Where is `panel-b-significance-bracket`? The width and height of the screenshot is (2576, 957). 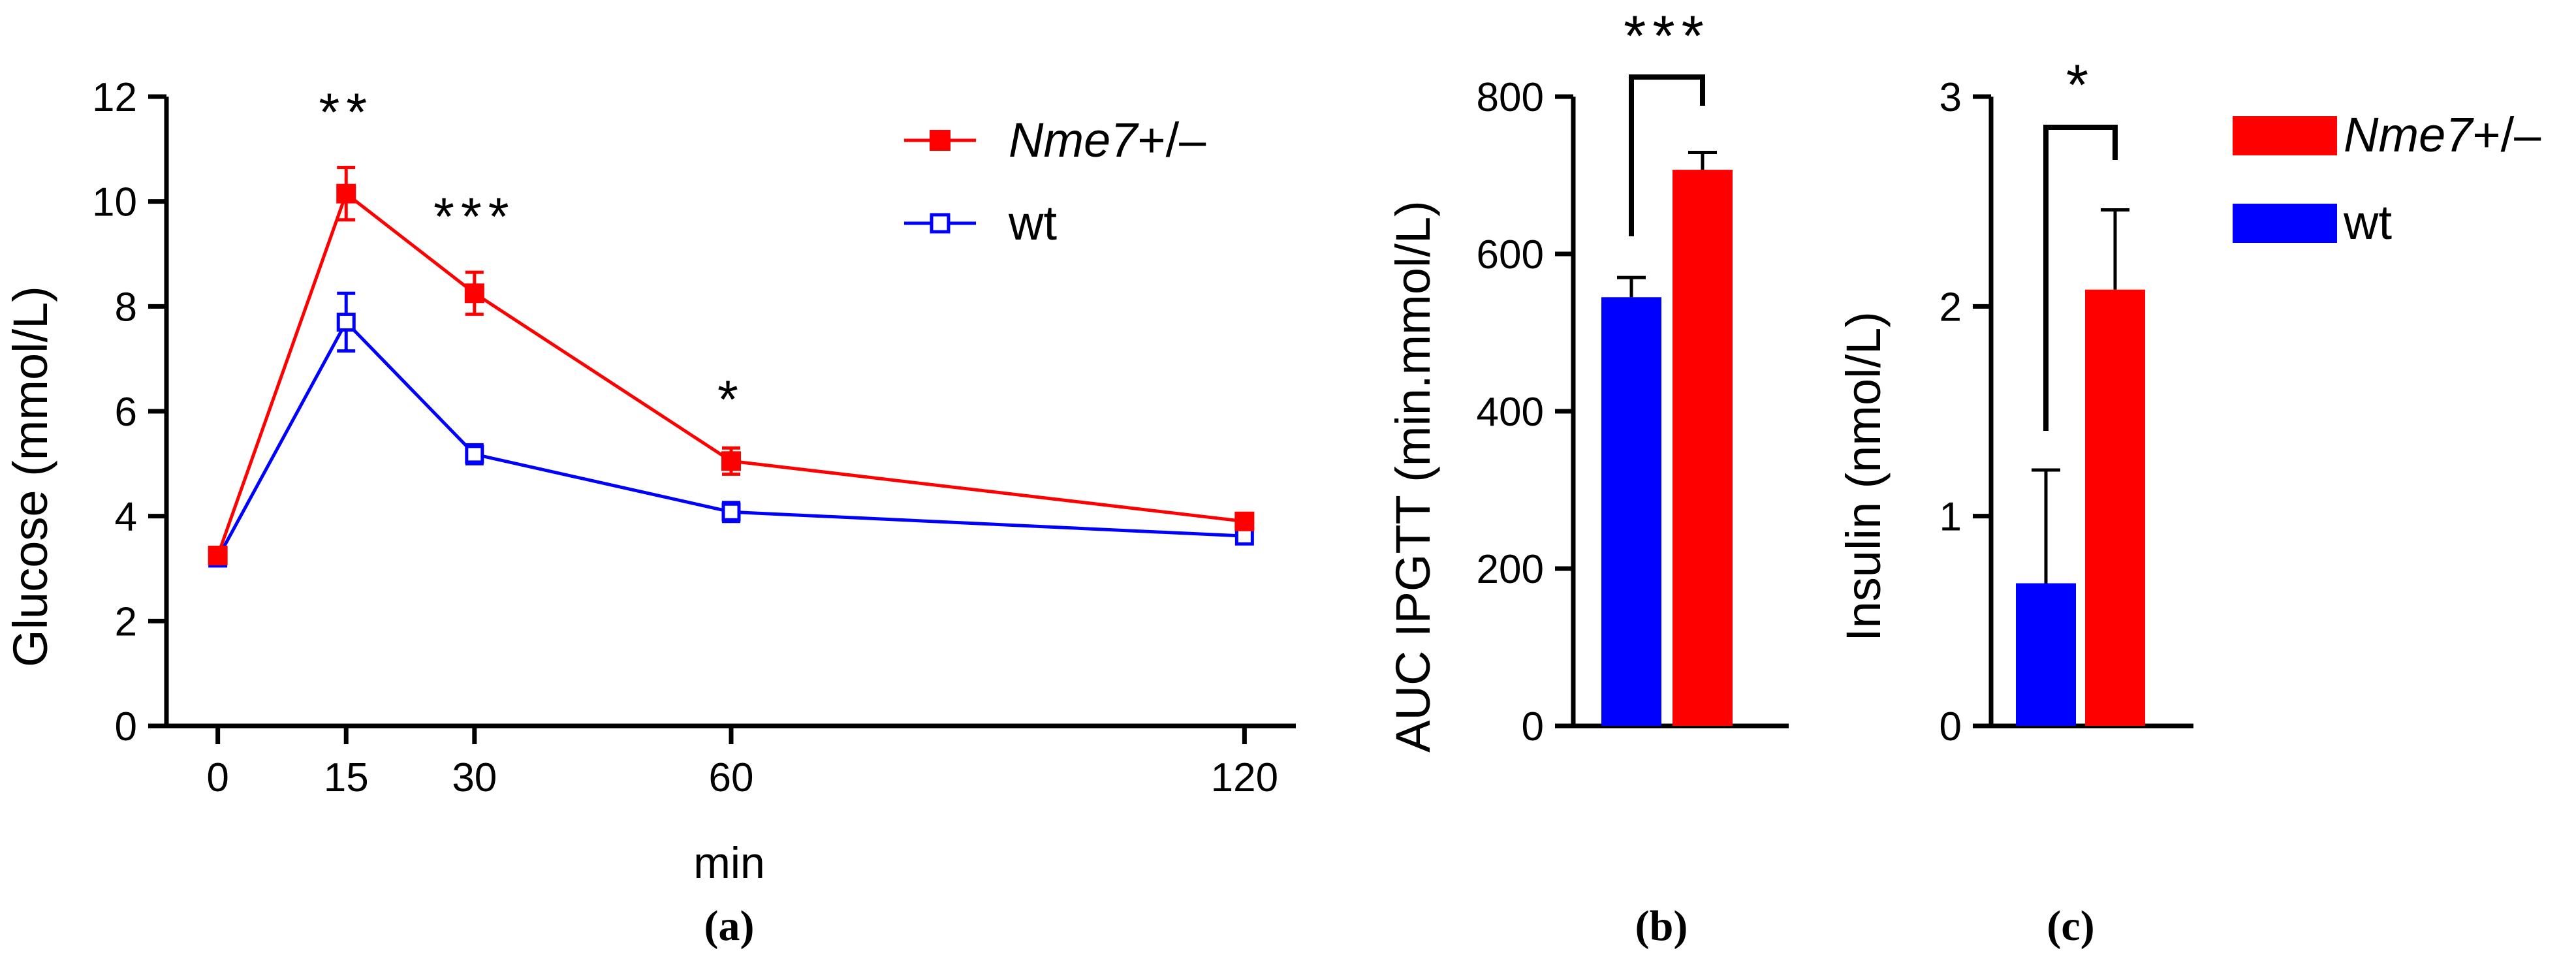 panel-b-significance-bracket is located at coordinates (1667, 155).